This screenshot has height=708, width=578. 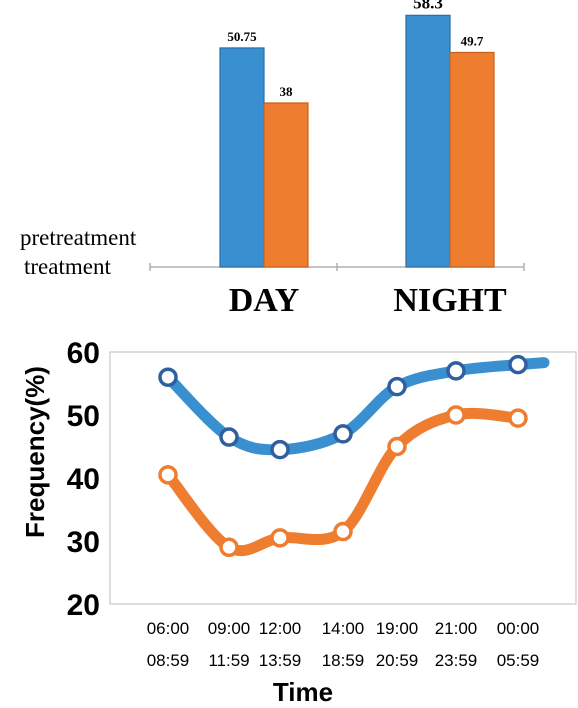 I want to click on y-tick-label: 40, so click(x=83, y=479).